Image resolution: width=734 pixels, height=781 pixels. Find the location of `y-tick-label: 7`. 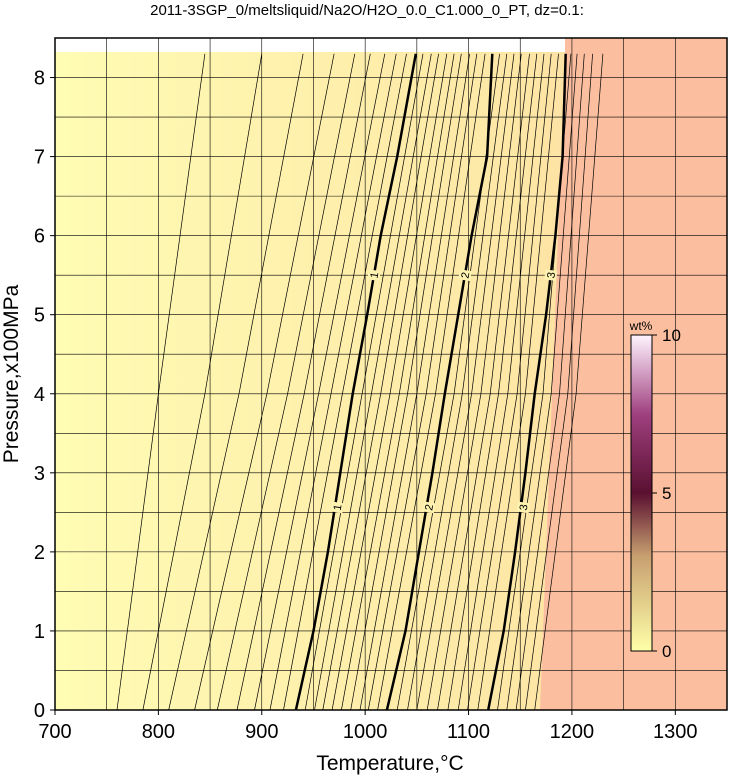

y-tick-label: 7 is located at coordinates (39, 158).